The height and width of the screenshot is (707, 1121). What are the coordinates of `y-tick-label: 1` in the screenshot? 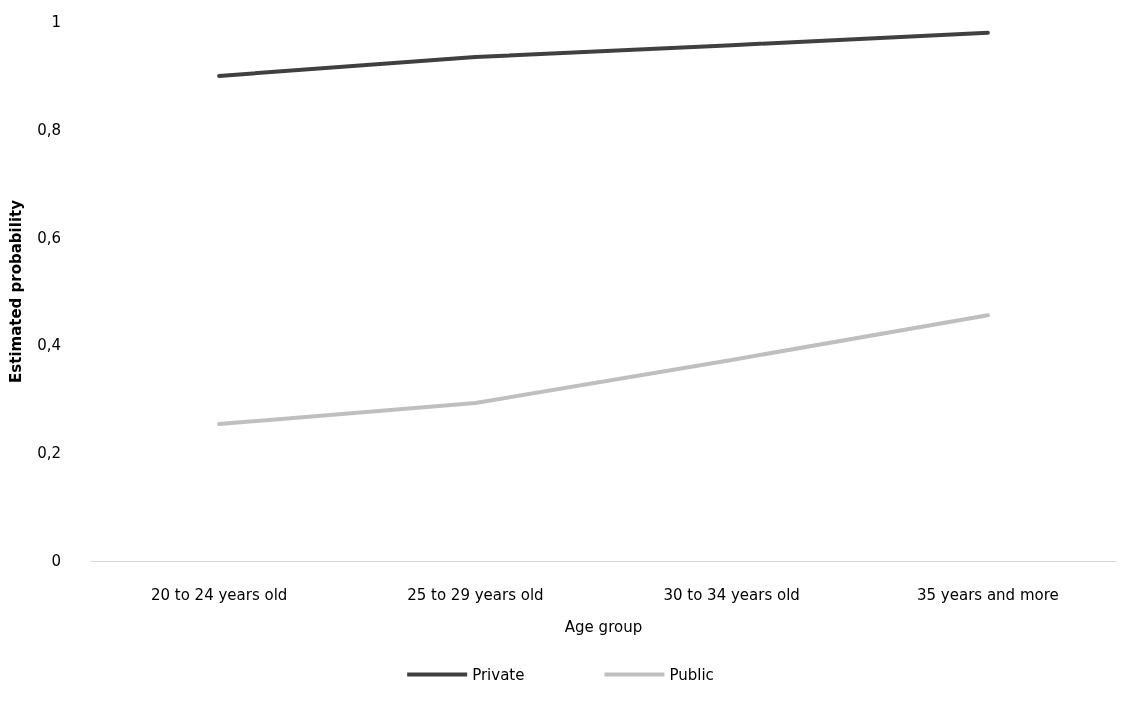 It's located at (56, 22).